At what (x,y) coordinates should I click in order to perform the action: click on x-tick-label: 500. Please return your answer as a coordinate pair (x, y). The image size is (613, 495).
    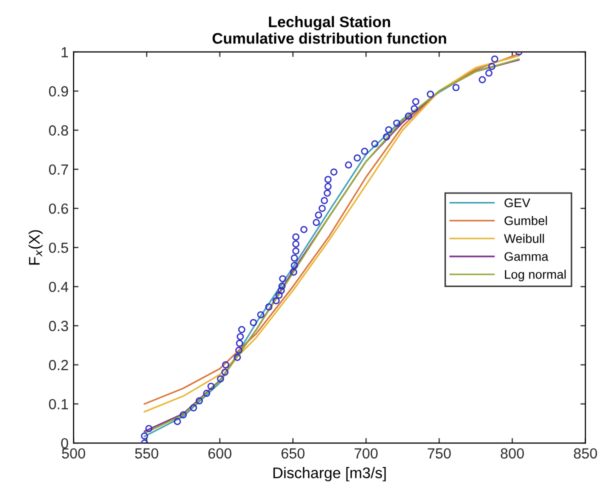
    Looking at the image, I should click on (74, 453).